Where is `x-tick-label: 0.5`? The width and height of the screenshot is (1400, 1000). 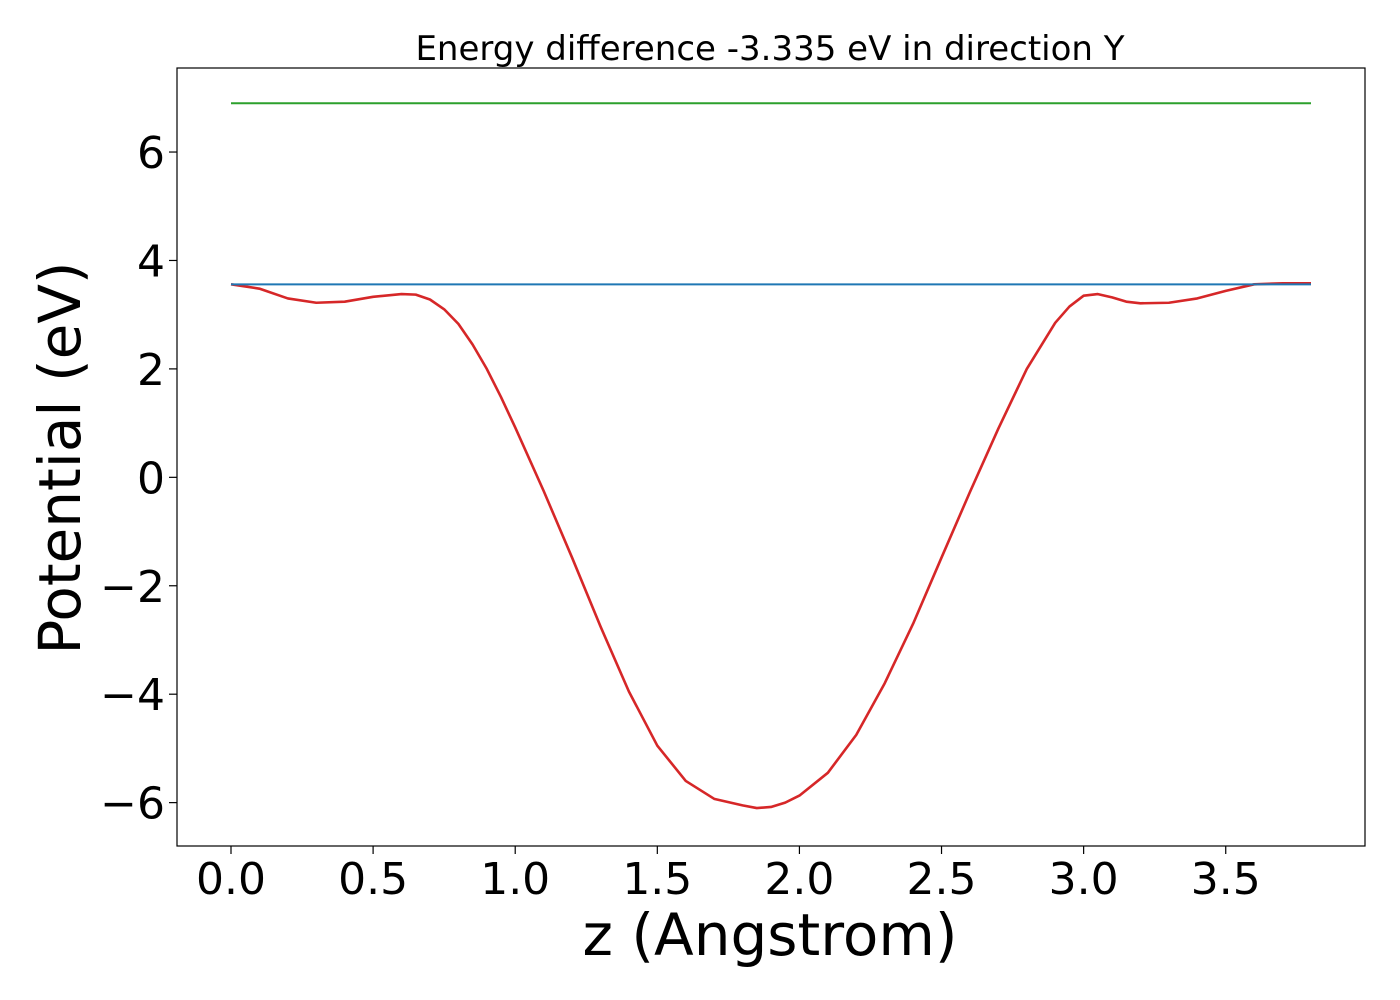 x-tick-label: 0.5 is located at coordinates (373, 879).